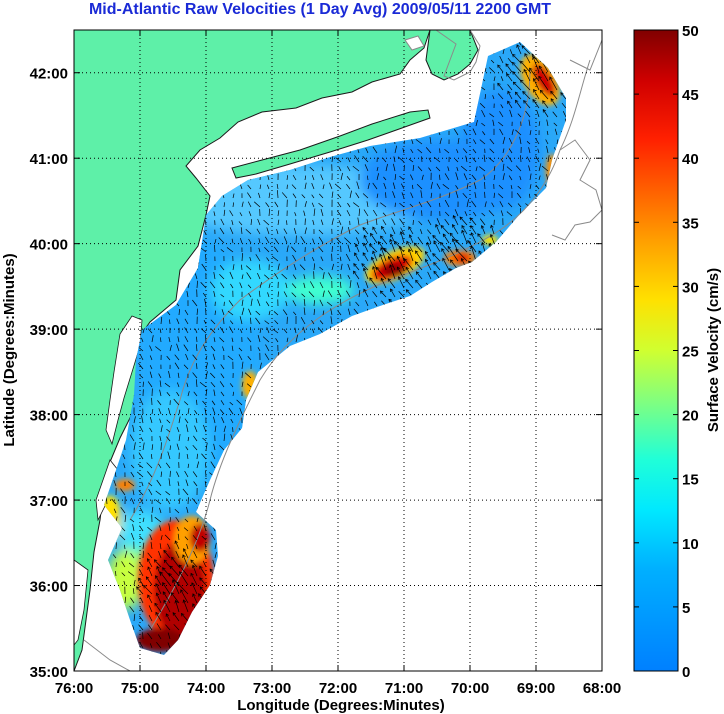  Describe the element at coordinates (690, 95) in the screenshot. I see `colorbar-tick-label: 45` at that location.